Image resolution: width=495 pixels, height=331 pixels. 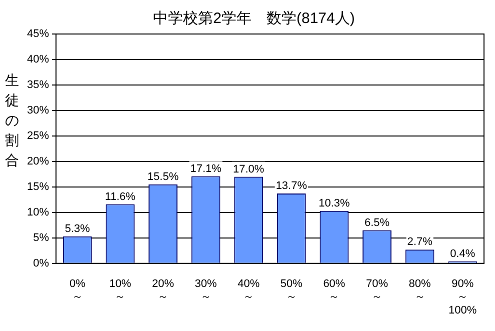 What do you see at coordinates (334, 203) in the screenshot?
I see `data-label: 10.3%` at bounding box center [334, 203].